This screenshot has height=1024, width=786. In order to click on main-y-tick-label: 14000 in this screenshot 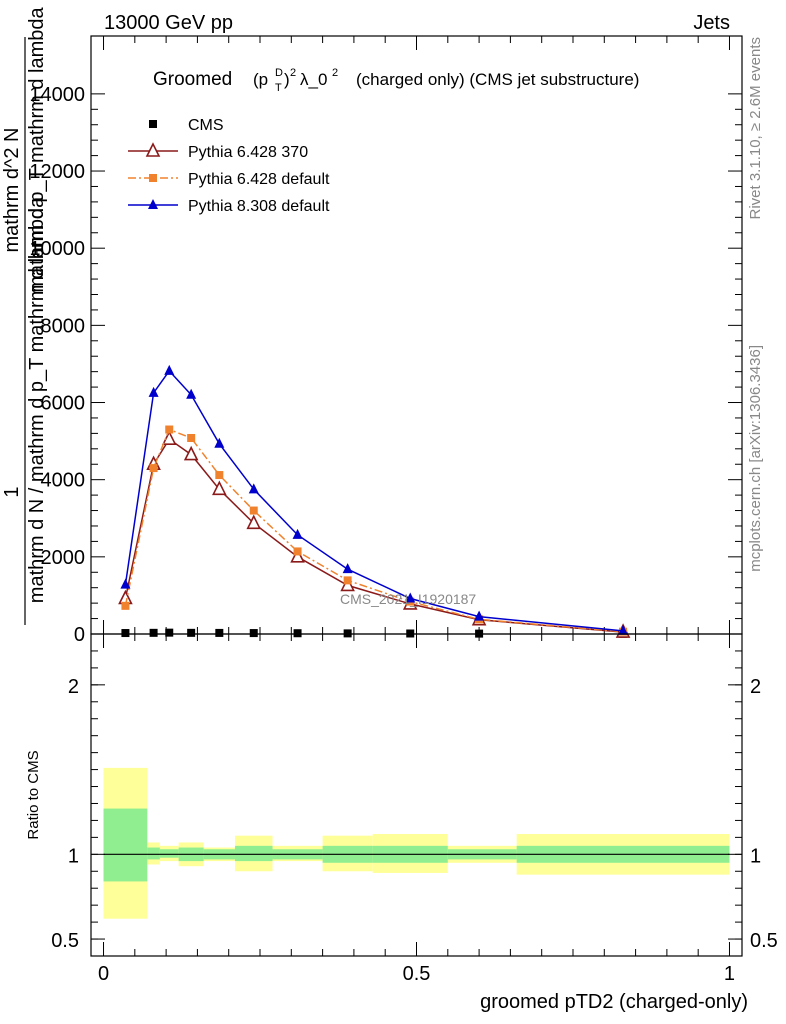, I will do `click(57, 95)`.